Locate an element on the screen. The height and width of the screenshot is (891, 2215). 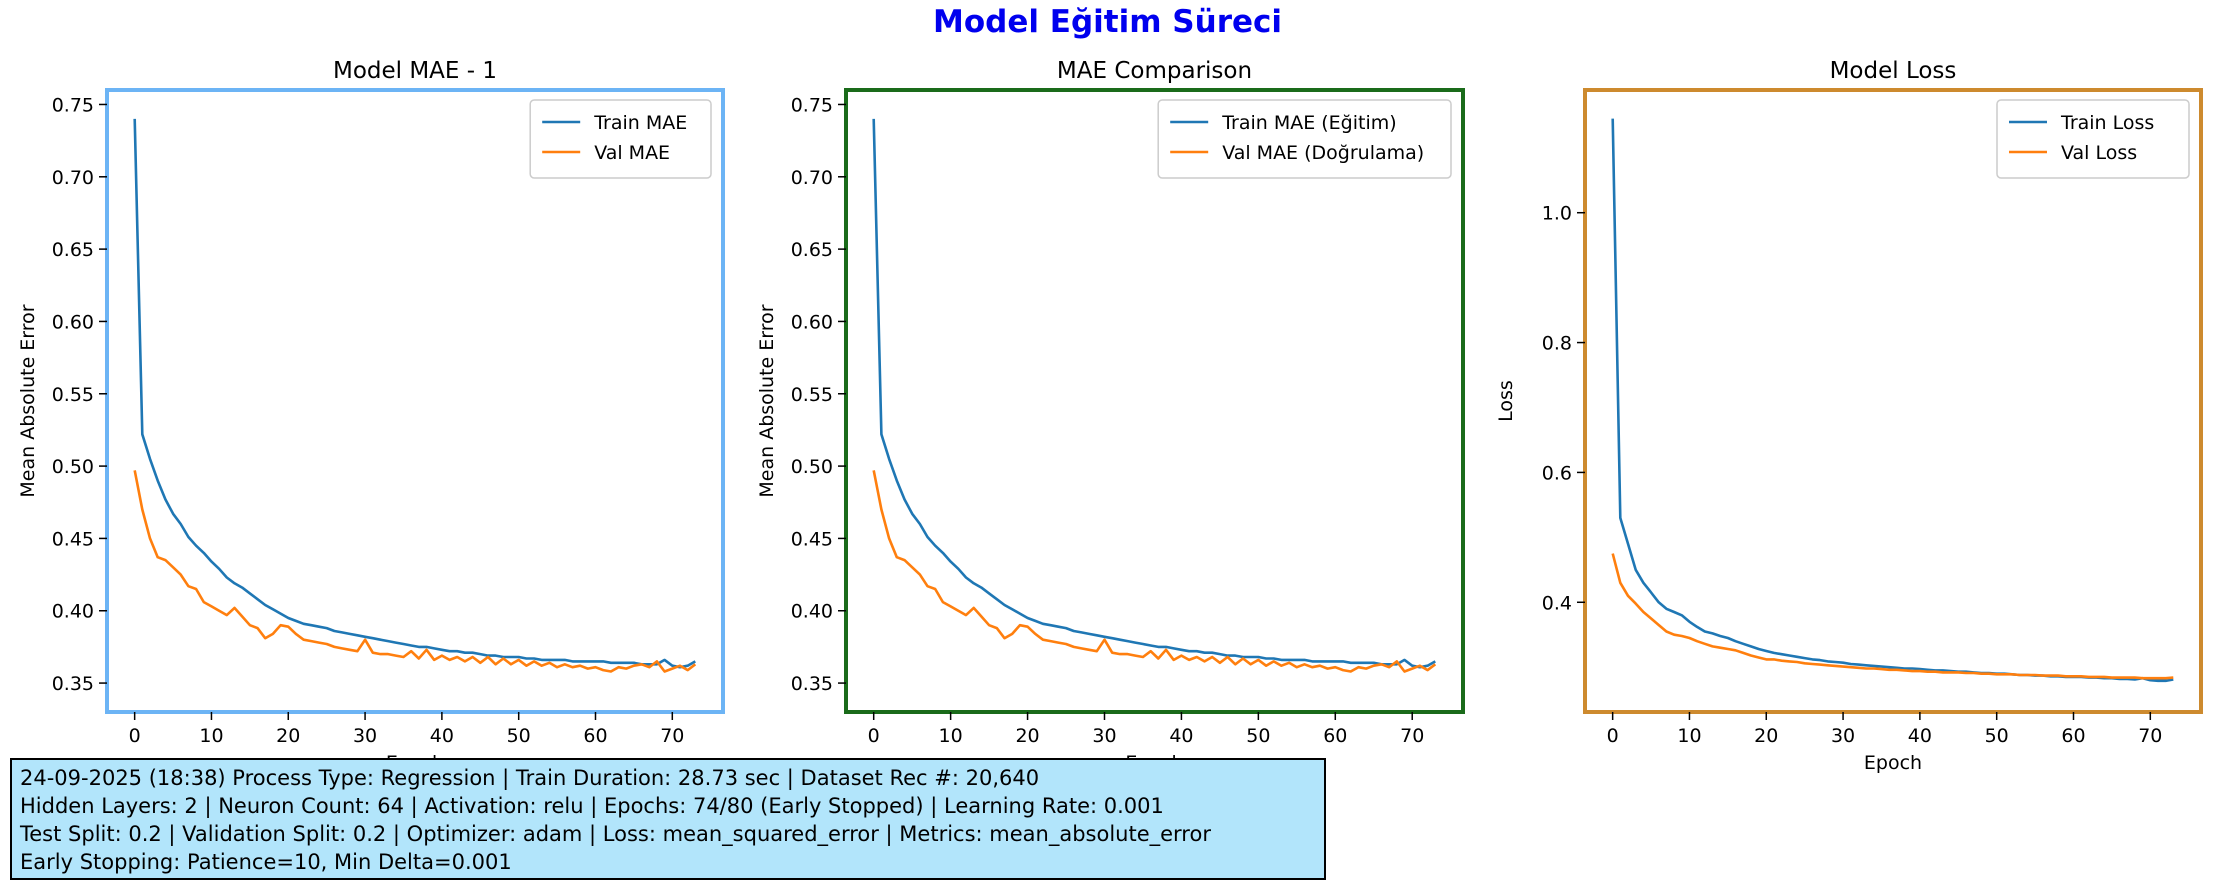
chart-1-y-tick-label: 0.45 is located at coordinates (73, 539).